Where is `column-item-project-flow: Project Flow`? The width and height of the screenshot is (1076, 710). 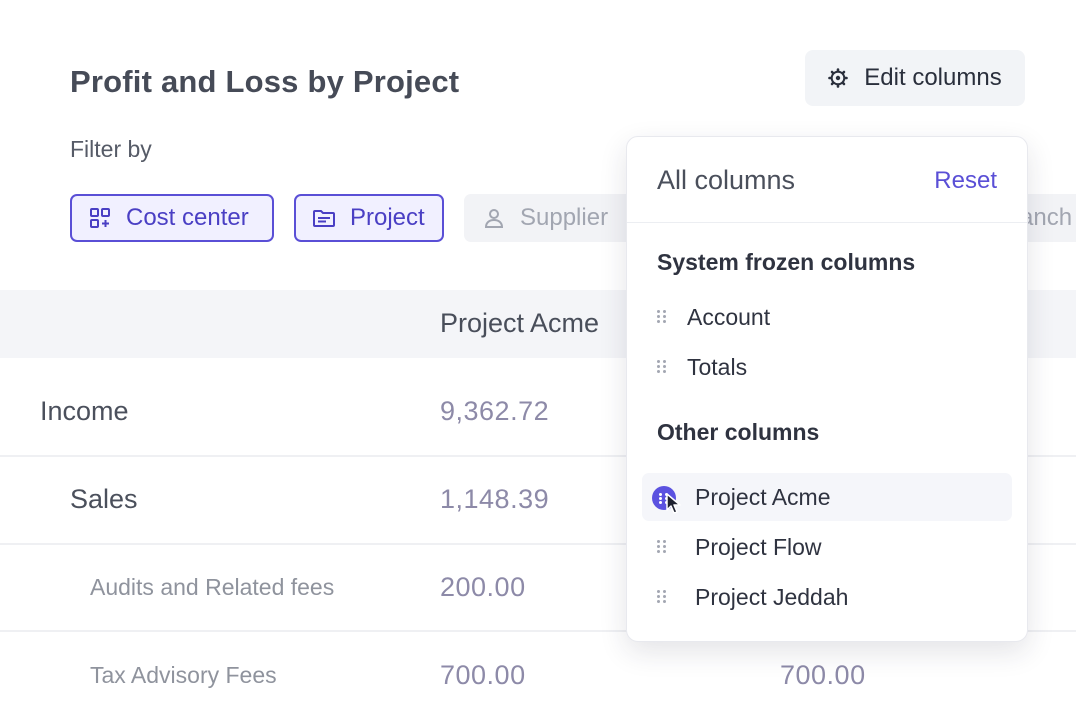 column-item-project-flow: Project Flow is located at coordinates (739, 547).